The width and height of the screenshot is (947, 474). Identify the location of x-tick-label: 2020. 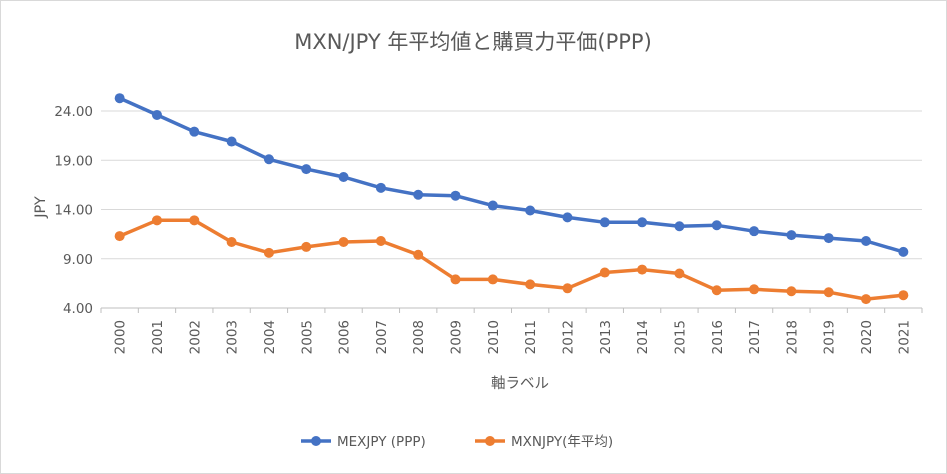
(867, 337).